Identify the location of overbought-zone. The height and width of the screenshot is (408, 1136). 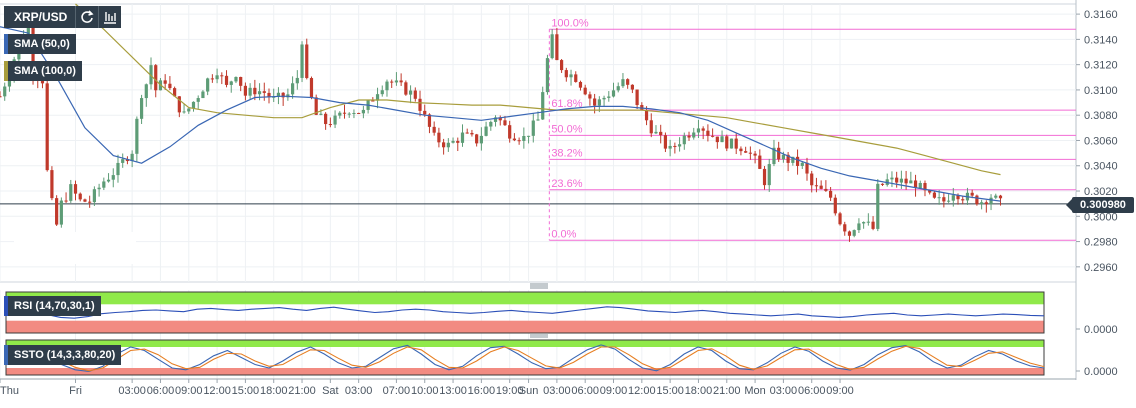
(525, 298).